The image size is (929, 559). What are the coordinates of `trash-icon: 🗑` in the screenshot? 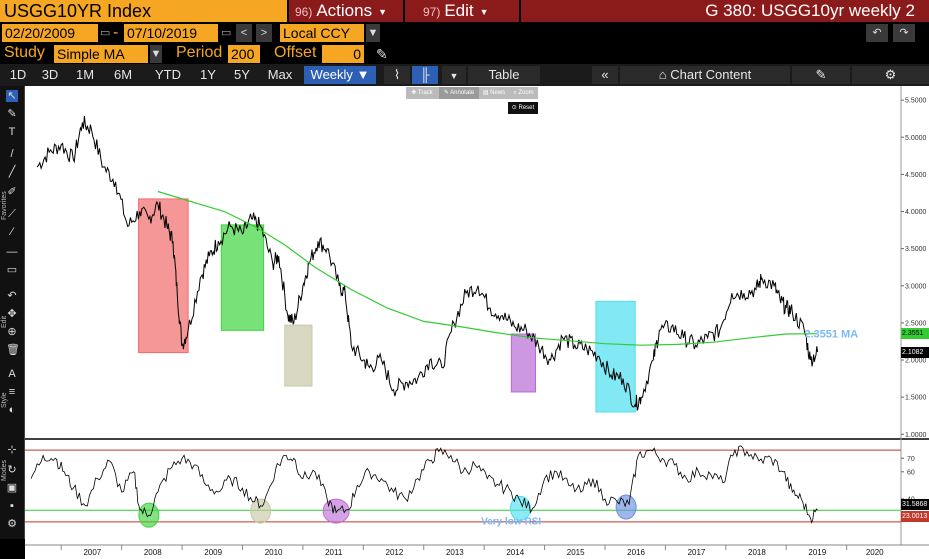 It's located at (13, 350).